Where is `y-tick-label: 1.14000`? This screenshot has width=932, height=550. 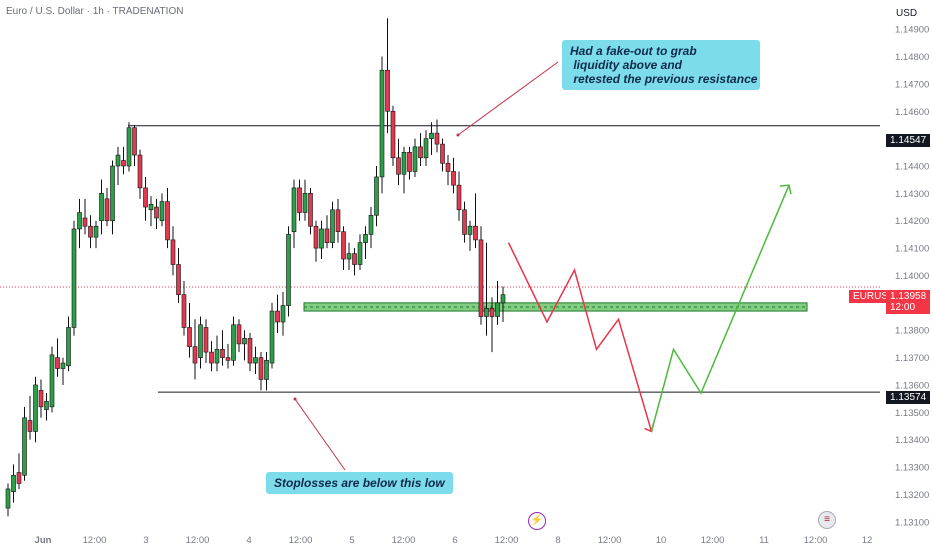 y-tick-label: 1.14000 is located at coordinates (912, 276).